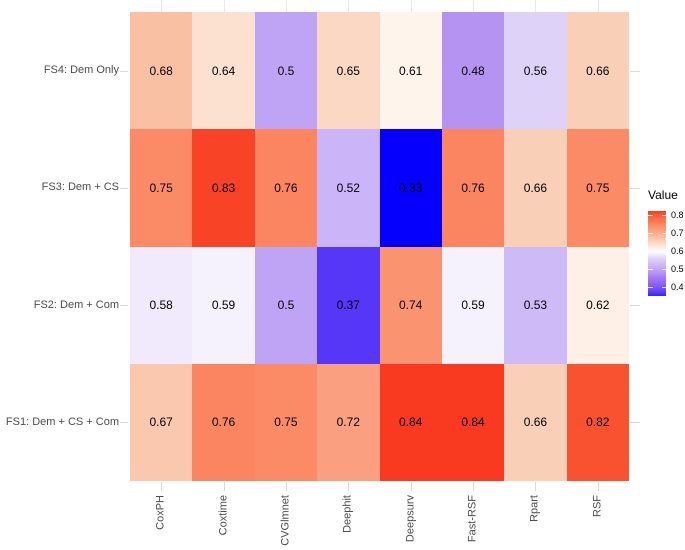 This screenshot has height=550, width=685. Describe the element at coordinates (677, 232) in the screenshot. I see `legend-tick-label: 0.7` at that location.